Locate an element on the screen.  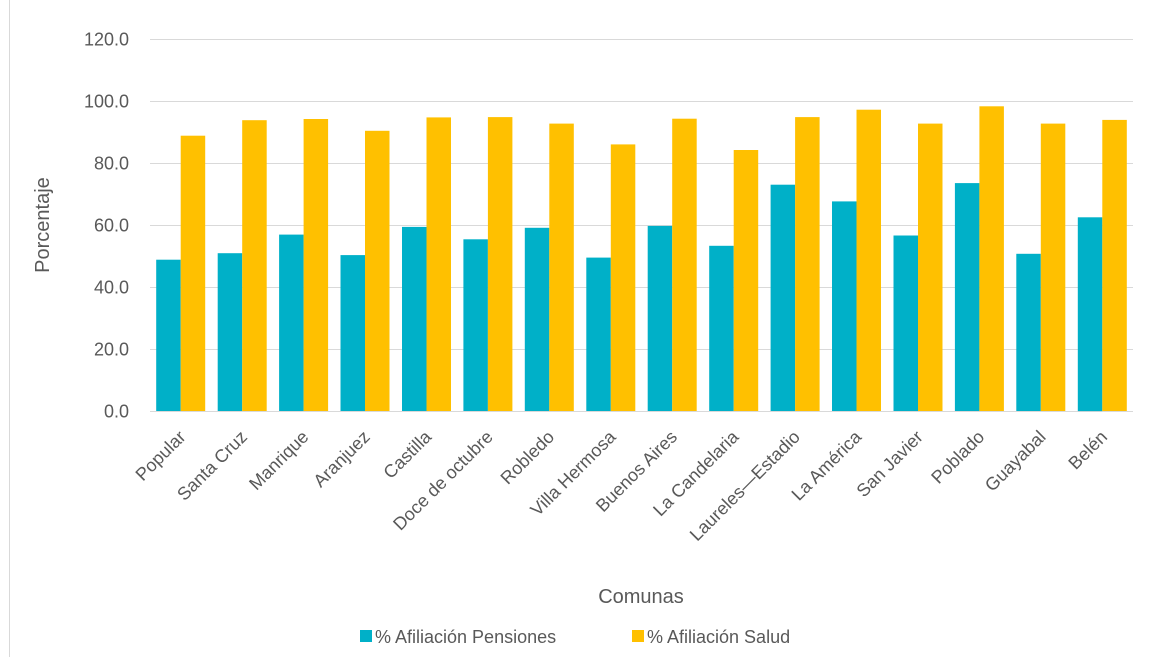
legend-label-1: % Afiliación Salud is located at coordinates (718, 637).